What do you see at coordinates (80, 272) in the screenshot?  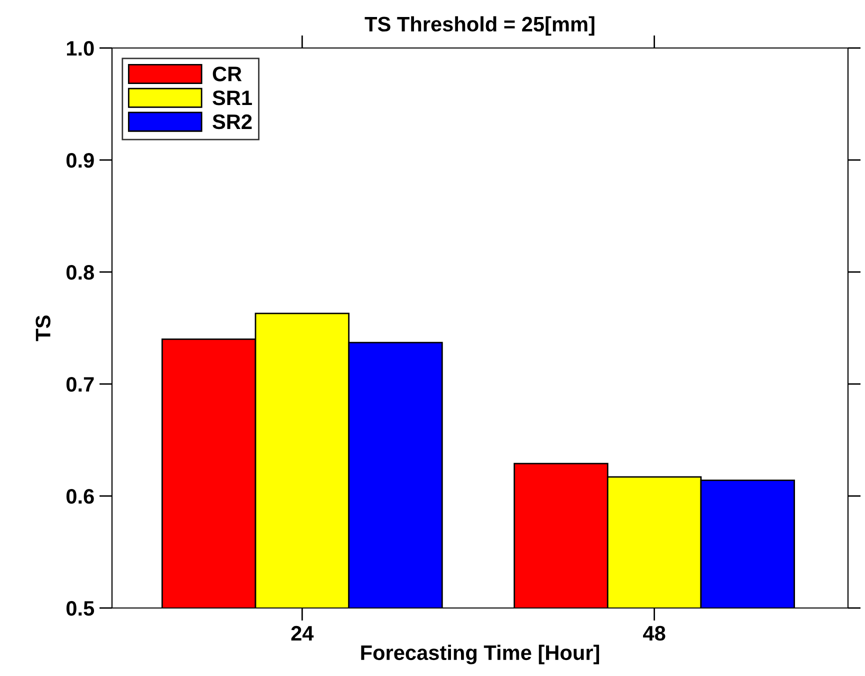 I see `y-tick-label: 0.8` at bounding box center [80, 272].